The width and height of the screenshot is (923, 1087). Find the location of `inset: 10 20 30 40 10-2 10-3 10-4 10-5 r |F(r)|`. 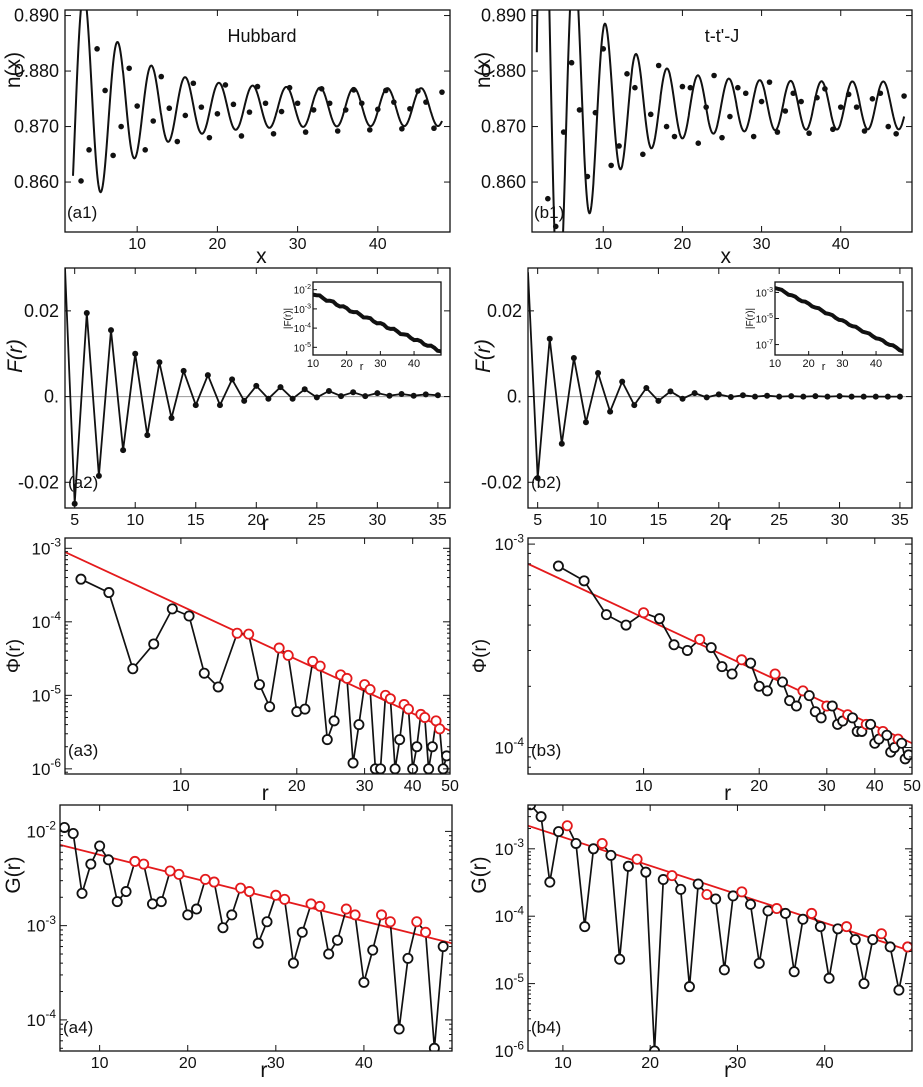

inset: 10 20 30 40 10-2 10-3 10-4 10-5 r |F(r)| is located at coordinates (362, 327).